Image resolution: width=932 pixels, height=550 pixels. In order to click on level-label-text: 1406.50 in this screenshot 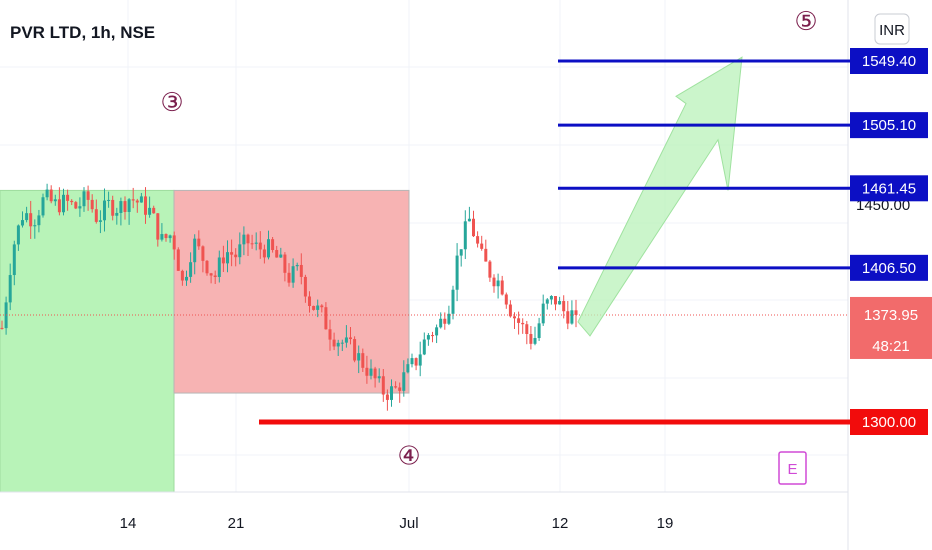, I will do `click(889, 268)`.